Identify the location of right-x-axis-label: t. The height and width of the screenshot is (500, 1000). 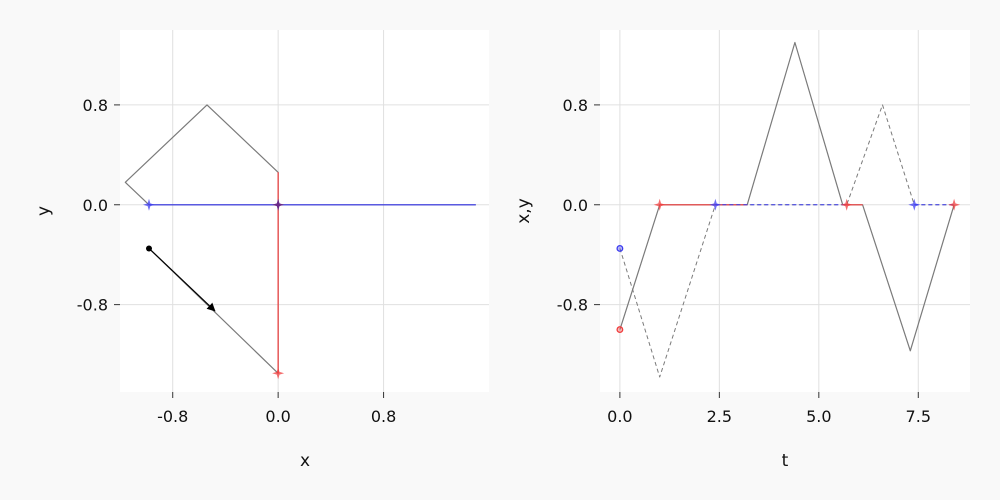
(785, 461).